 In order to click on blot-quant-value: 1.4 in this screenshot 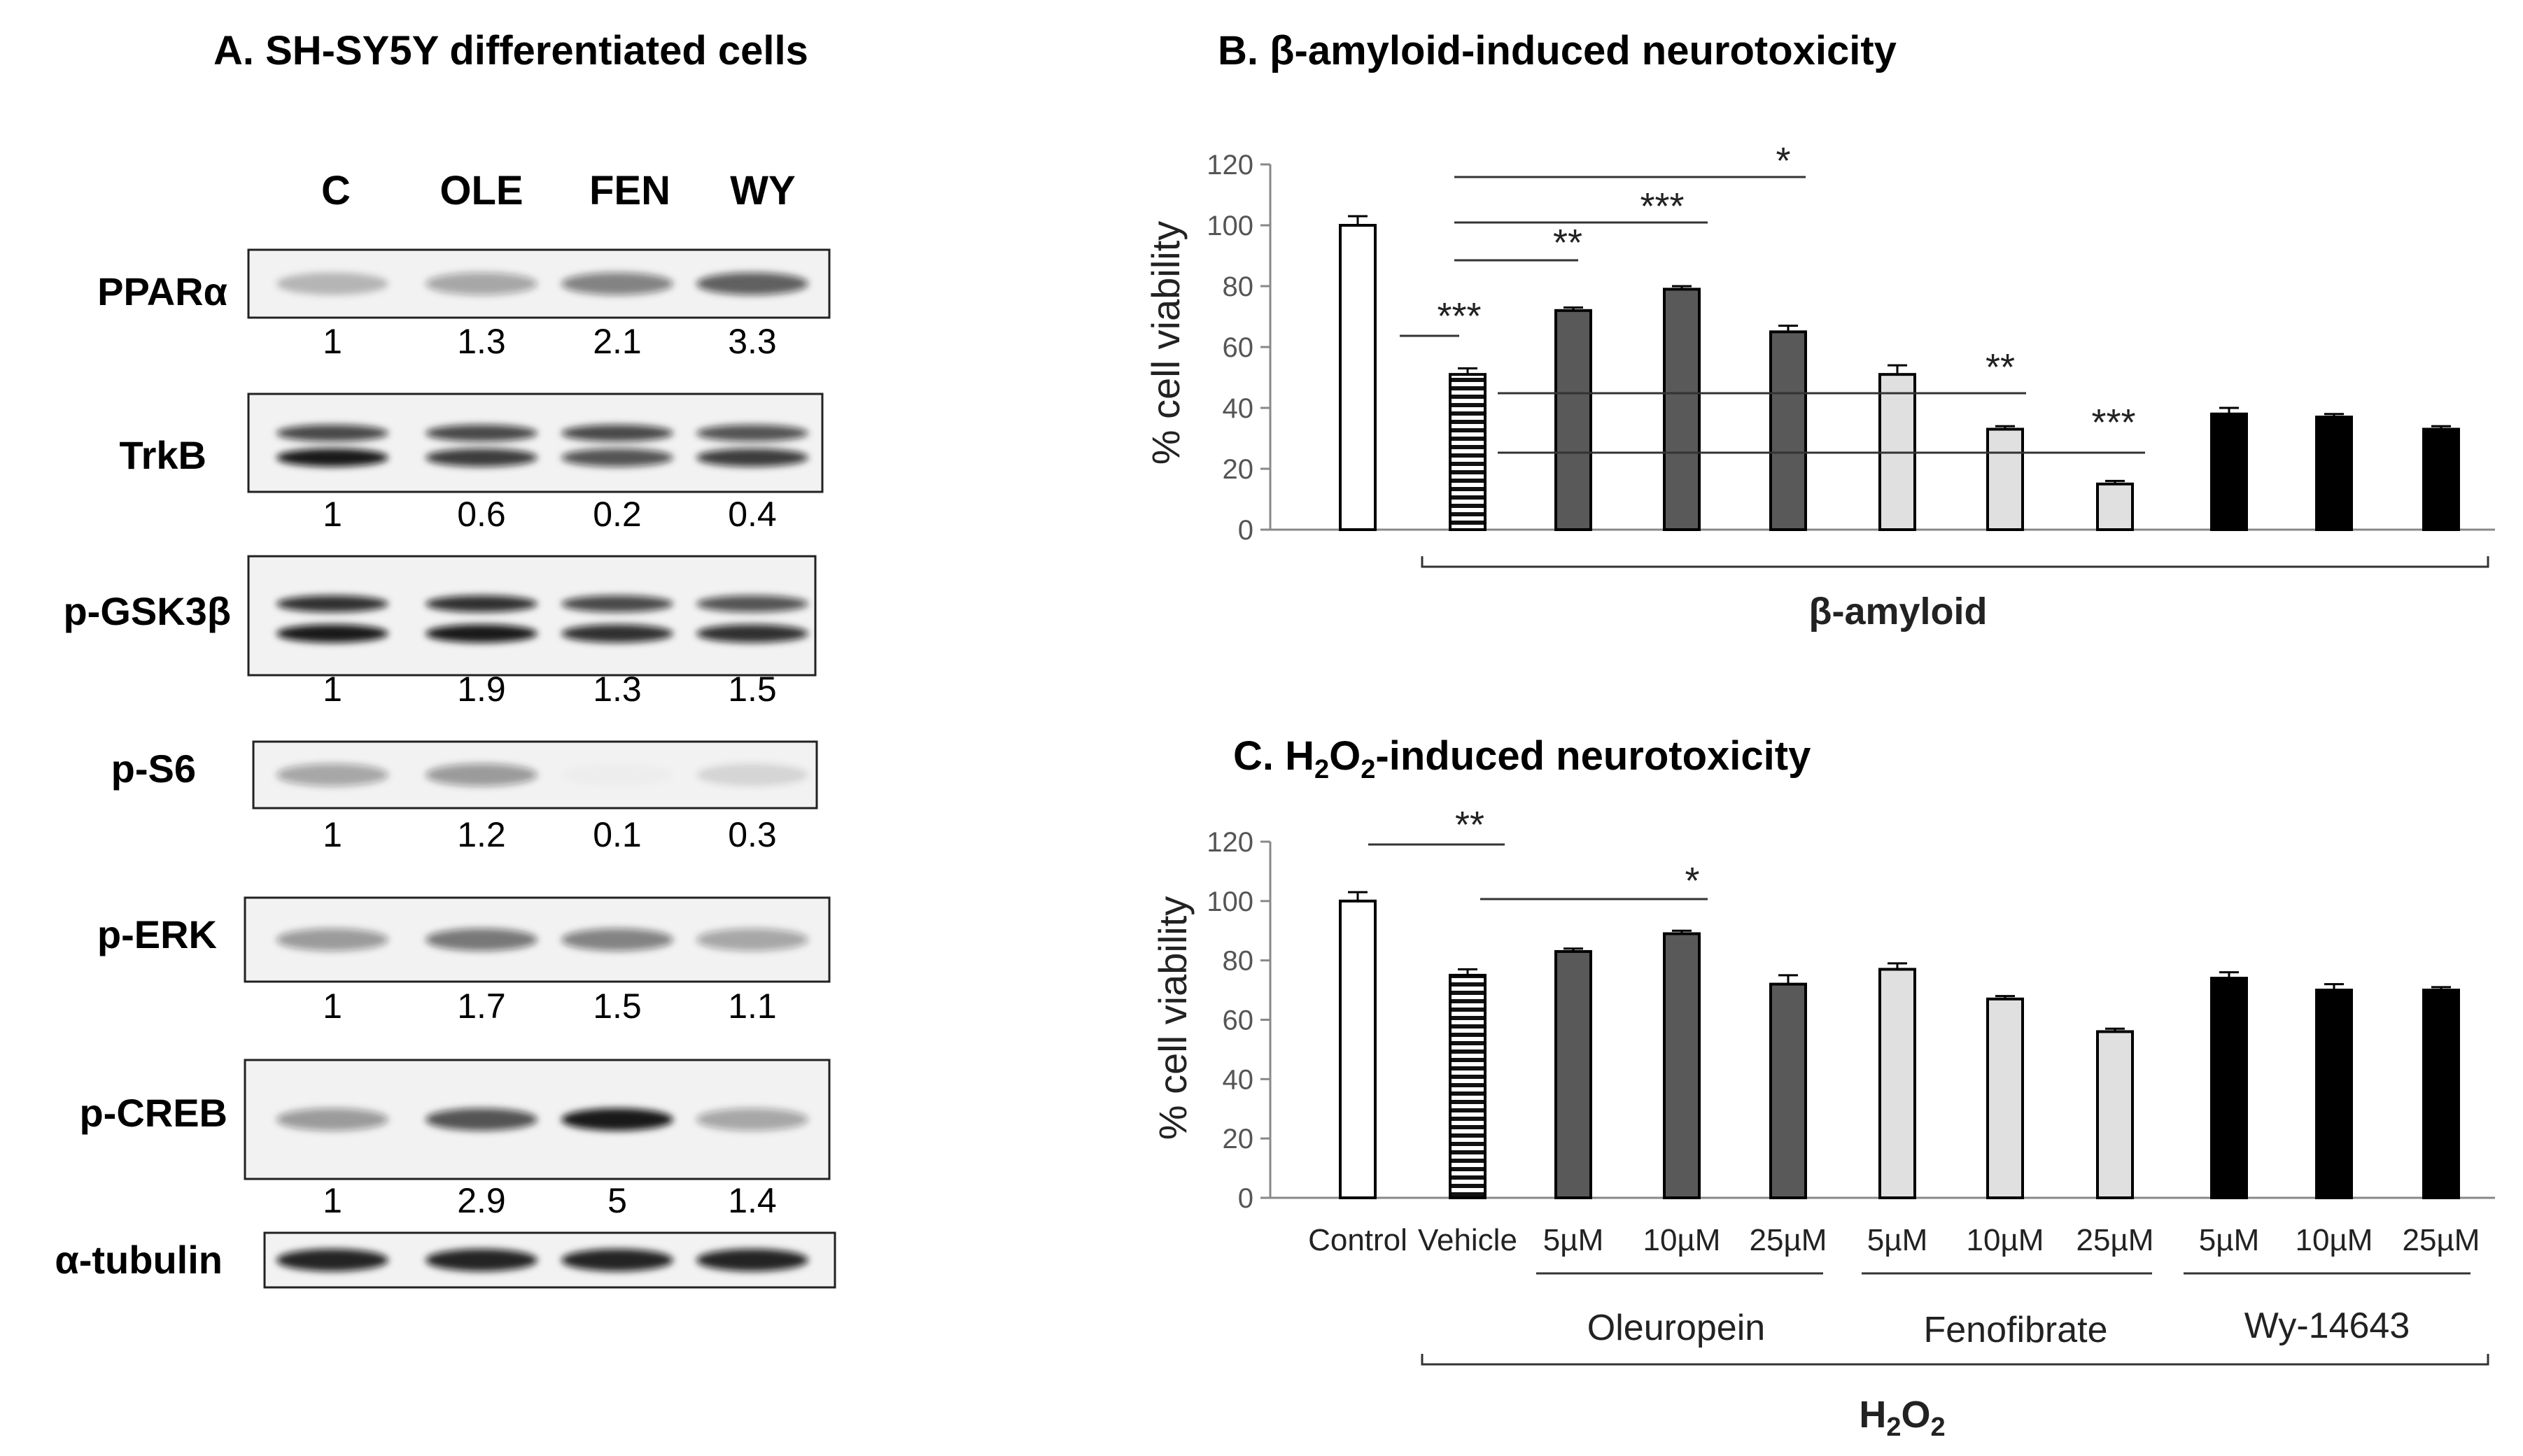, I will do `click(752, 1200)`.